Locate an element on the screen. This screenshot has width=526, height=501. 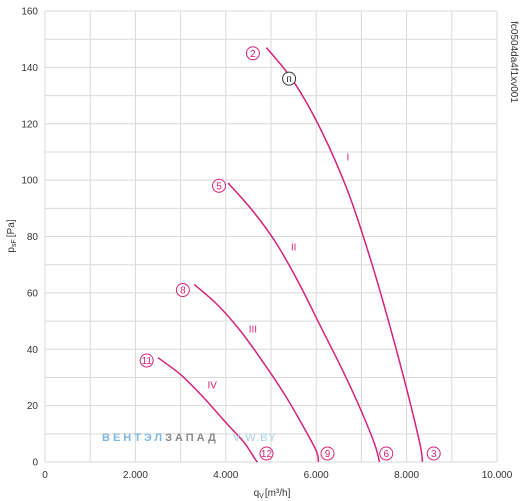
chart-code-label: fc0504da4f1xv001 is located at coordinates (513, 62).